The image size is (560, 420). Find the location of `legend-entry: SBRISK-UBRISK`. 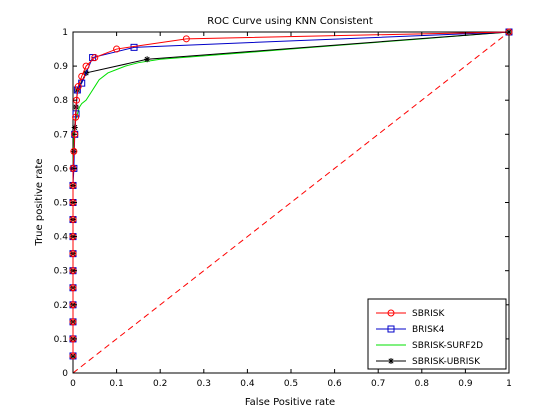

legend-entry: SBRISK-UBRISK is located at coordinates (446, 362).